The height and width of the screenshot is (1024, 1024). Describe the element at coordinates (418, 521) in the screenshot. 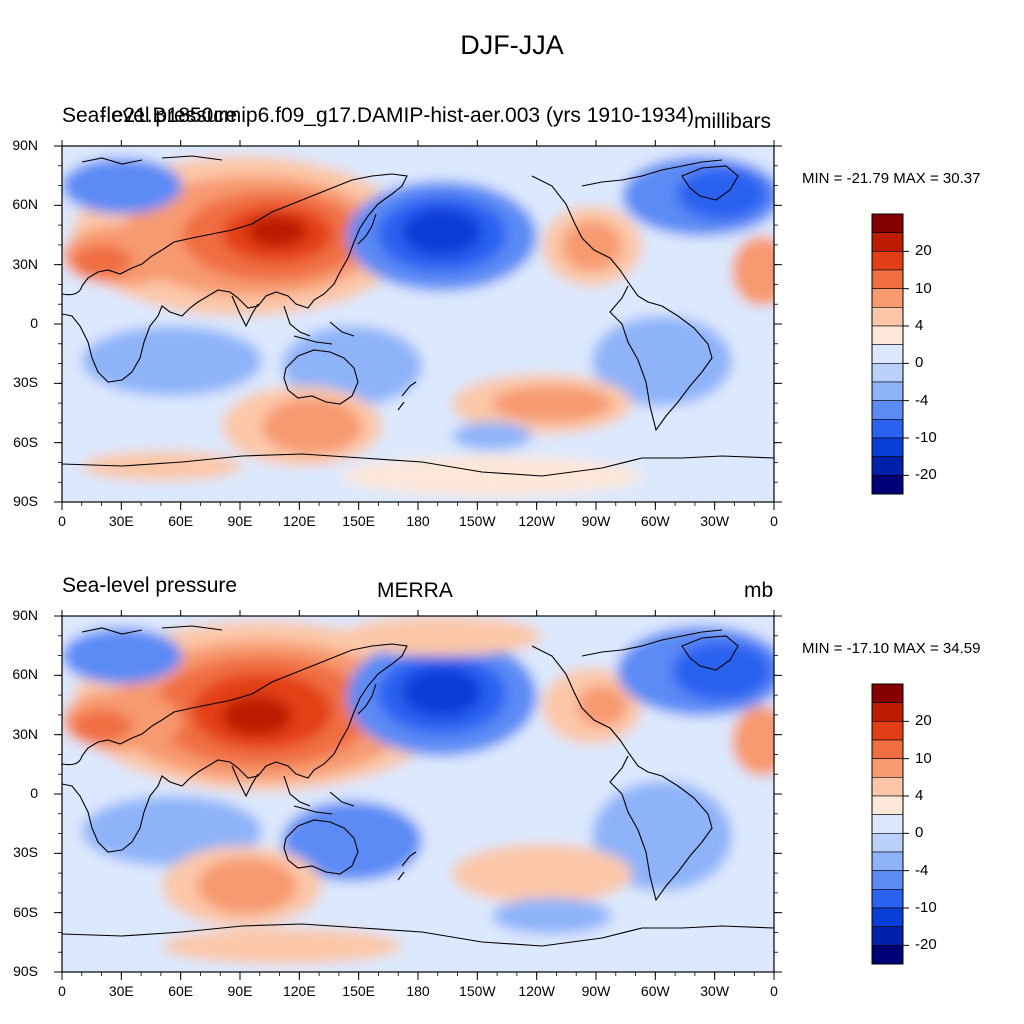

I see `lon-tick-label: 180` at that location.